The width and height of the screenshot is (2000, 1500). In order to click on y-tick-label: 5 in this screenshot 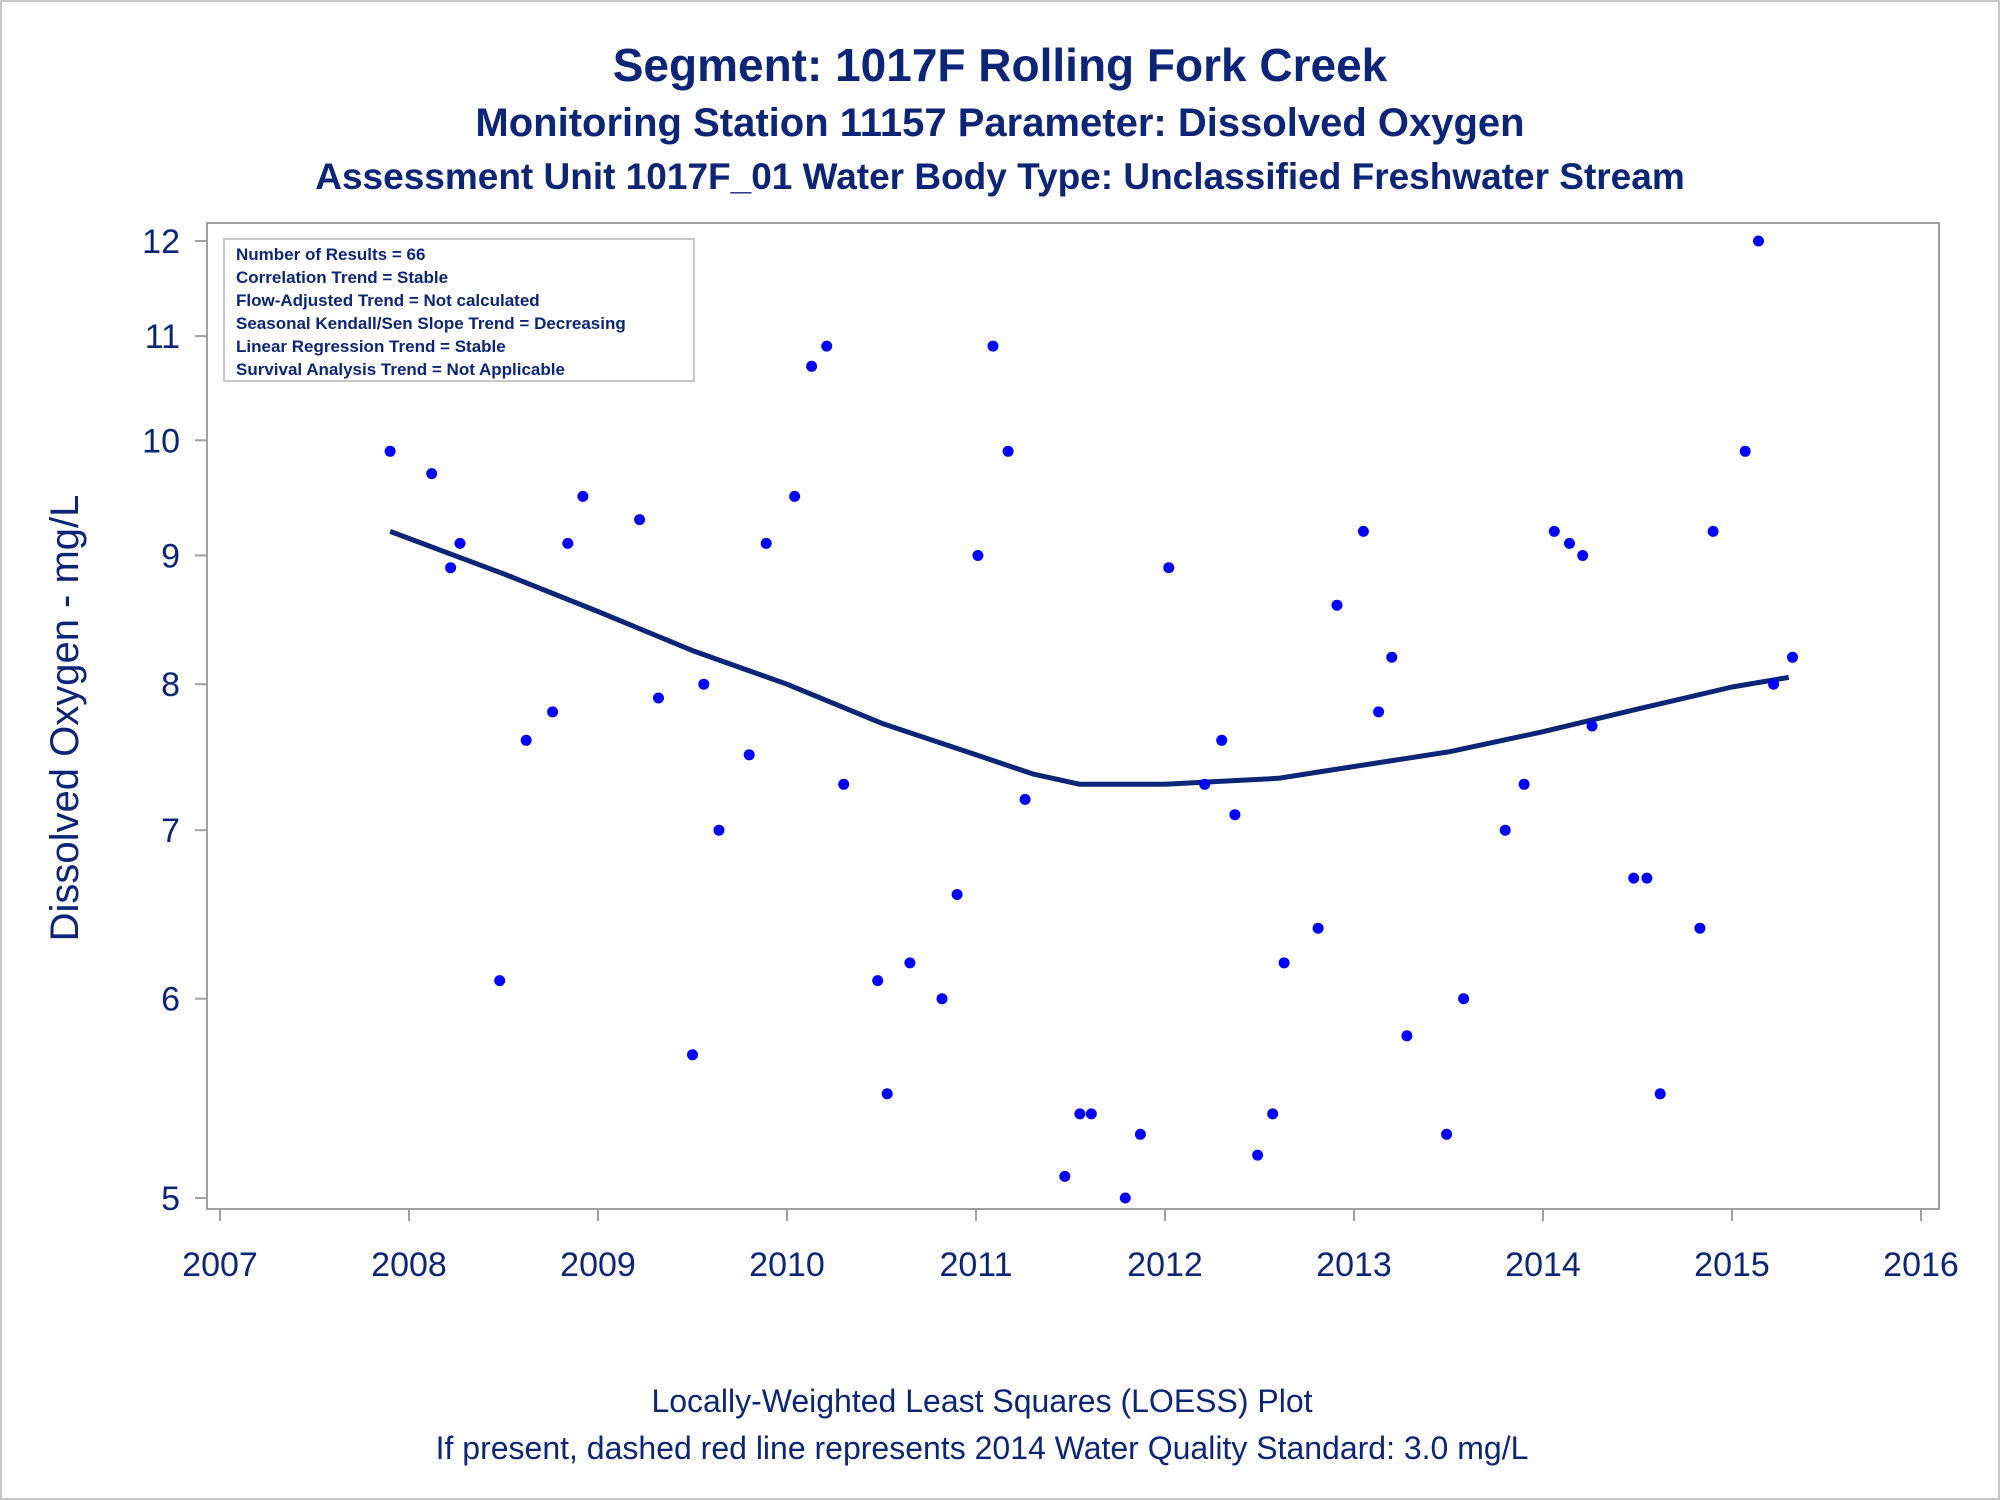, I will do `click(170, 1199)`.